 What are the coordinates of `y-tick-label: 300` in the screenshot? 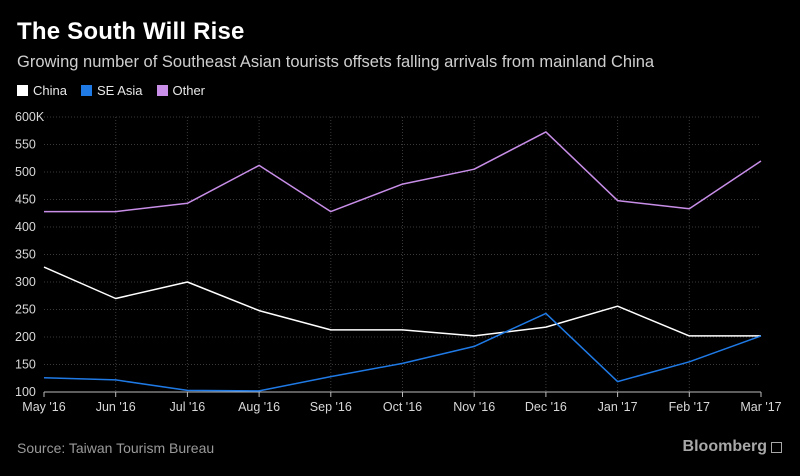 It's located at (25, 282).